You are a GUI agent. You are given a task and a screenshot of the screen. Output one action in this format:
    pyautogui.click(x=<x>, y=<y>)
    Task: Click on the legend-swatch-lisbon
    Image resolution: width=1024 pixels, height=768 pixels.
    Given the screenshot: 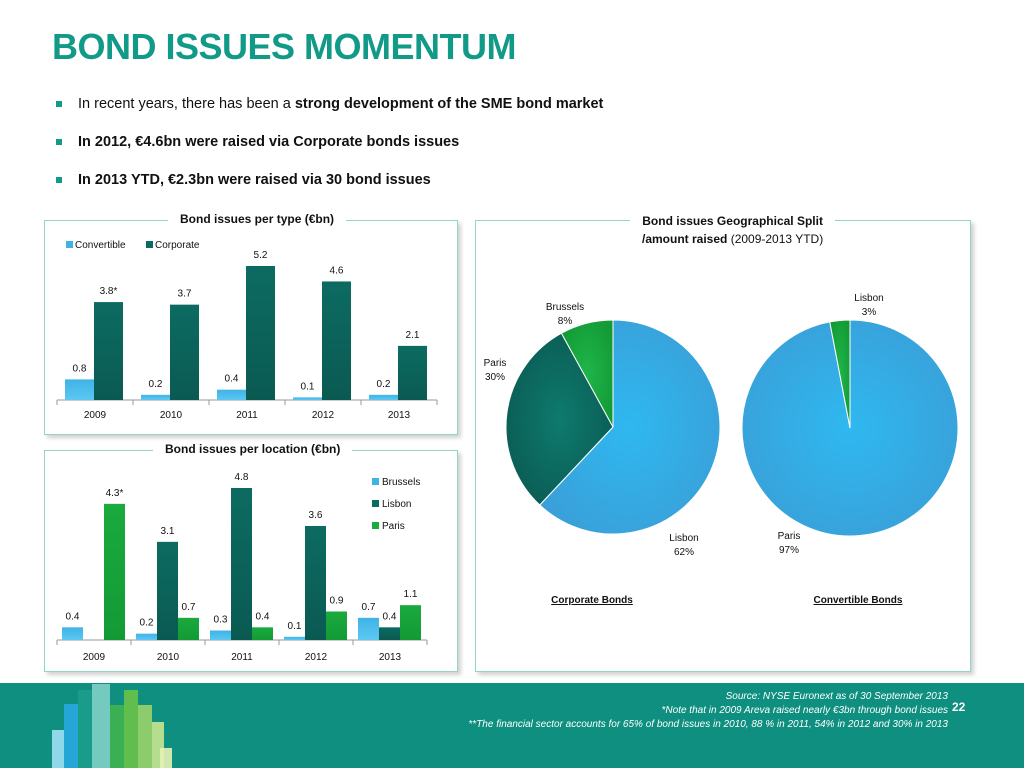 What is the action you would take?
    pyautogui.click(x=375, y=503)
    